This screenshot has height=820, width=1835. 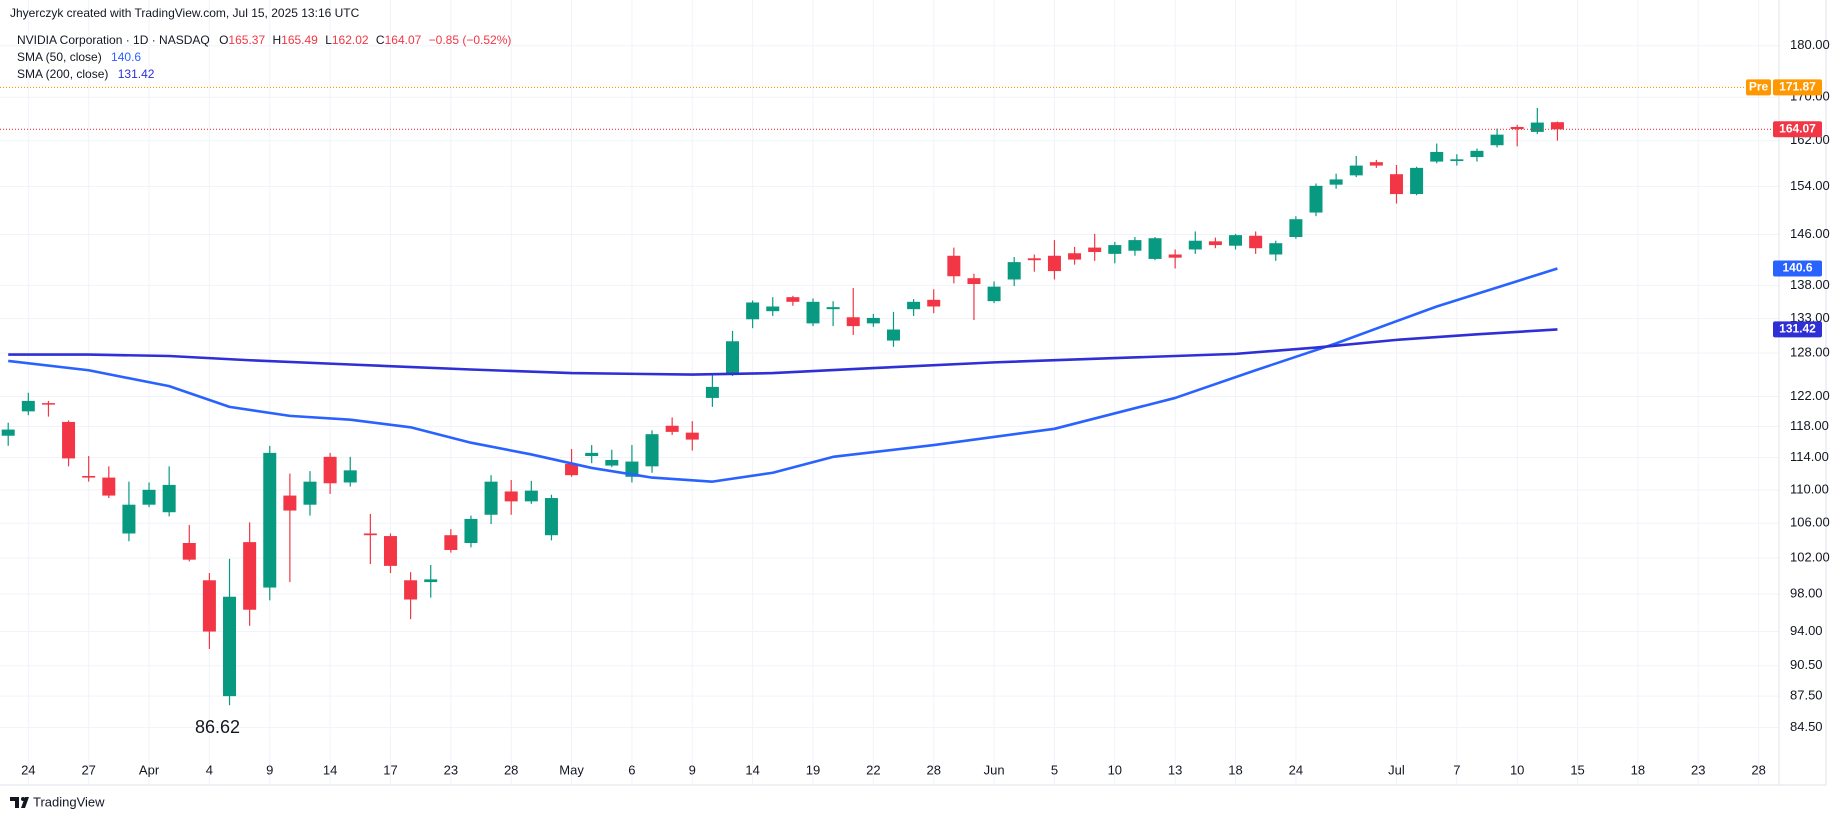 I want to click on y-tick-label: 110.00, so click(x=1809, y=488).